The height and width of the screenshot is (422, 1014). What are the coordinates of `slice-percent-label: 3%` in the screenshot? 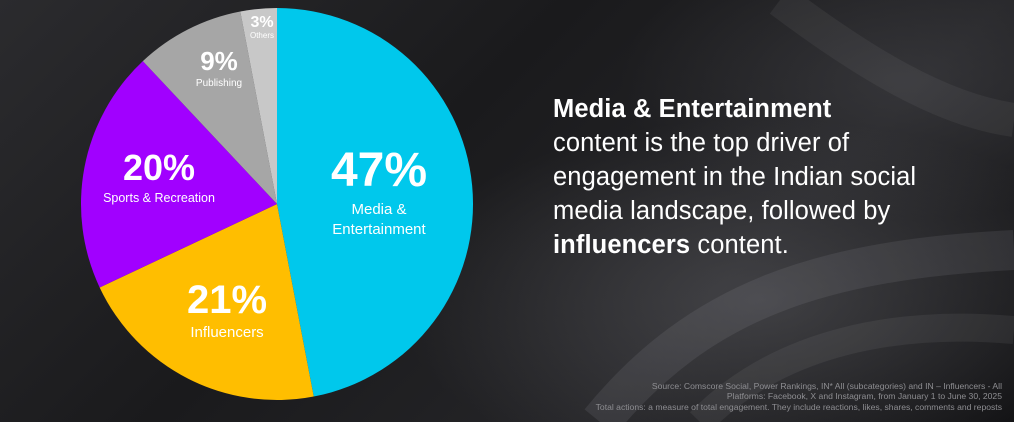 It's located at (261, 22).